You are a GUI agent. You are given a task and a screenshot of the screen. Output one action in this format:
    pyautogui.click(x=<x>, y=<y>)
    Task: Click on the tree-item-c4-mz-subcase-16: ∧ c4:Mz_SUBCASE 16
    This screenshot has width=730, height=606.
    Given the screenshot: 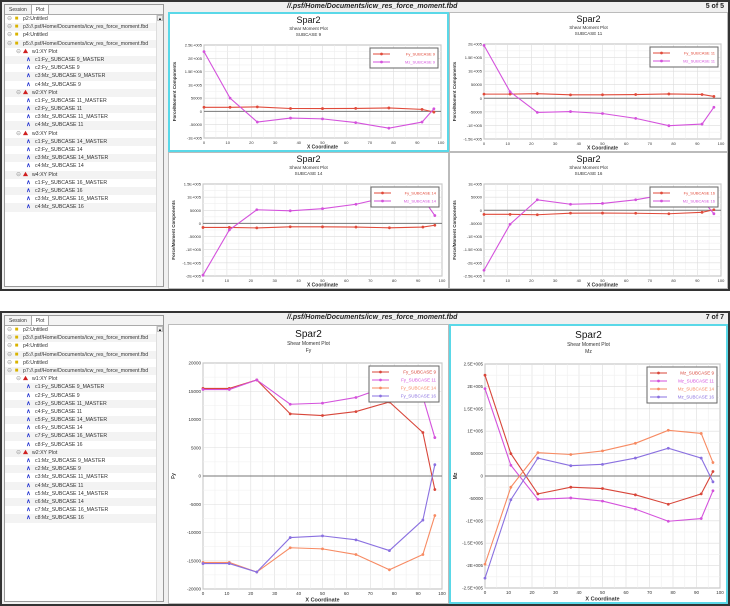 What is the action you would take?
    pyautogui.click(x=84, y=207)
    